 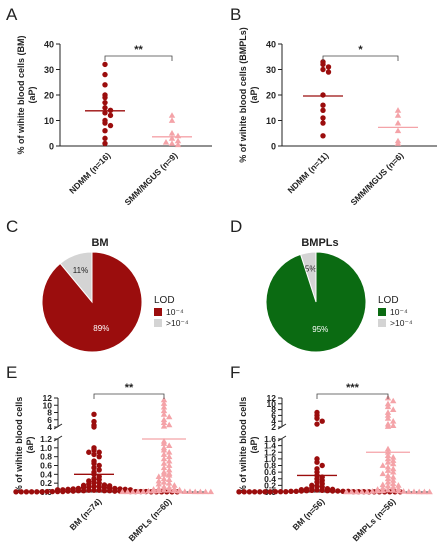 I want to click on y-tick-label: 1.4, so click(x=270, y=446).